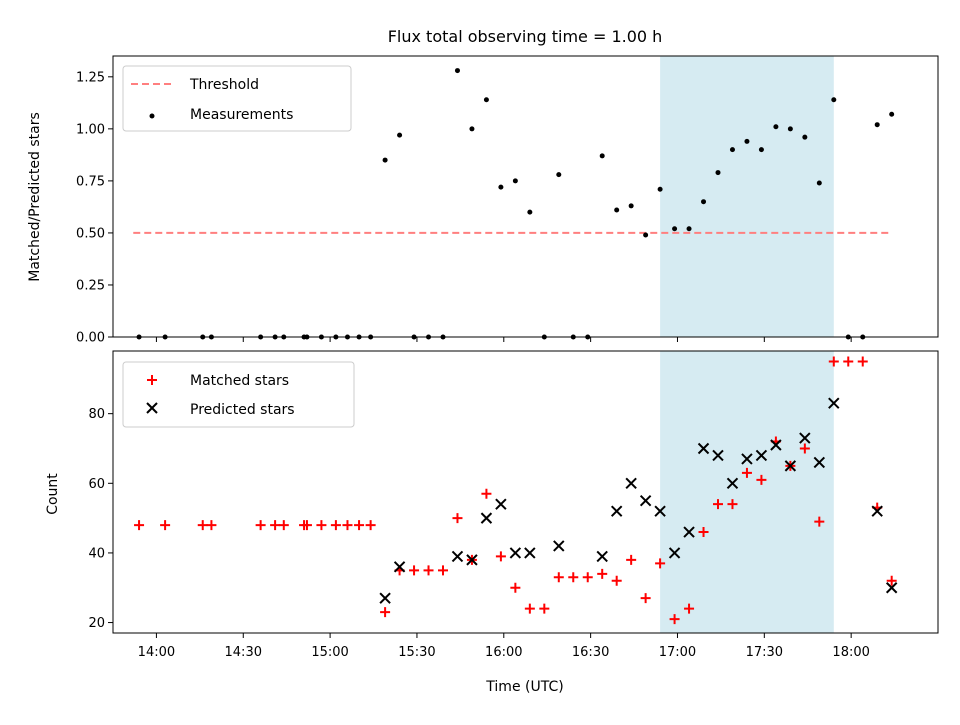  Describe the element at coordinates (590, 652) in the screenshot. I see `x-tick-label: 16:30` at that location.